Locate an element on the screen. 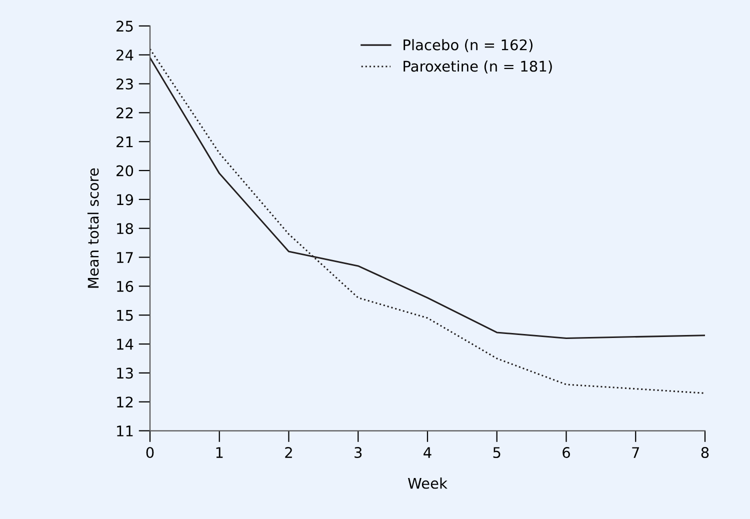 Image resolution: width=750 pixels, height=519 pixels. x-tick-label: 7 is located at coordinates (636, 452).